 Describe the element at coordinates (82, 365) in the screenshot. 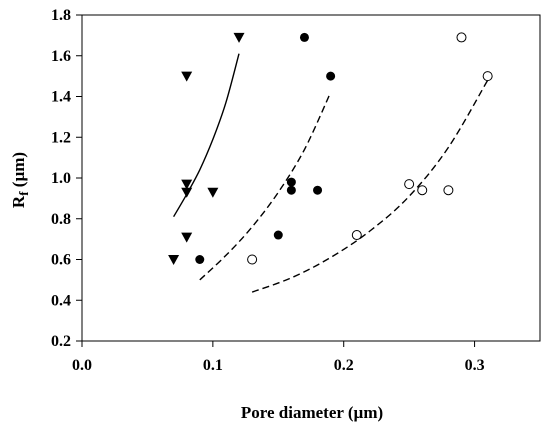

I see `x-tick-label: 0.0` at that location.